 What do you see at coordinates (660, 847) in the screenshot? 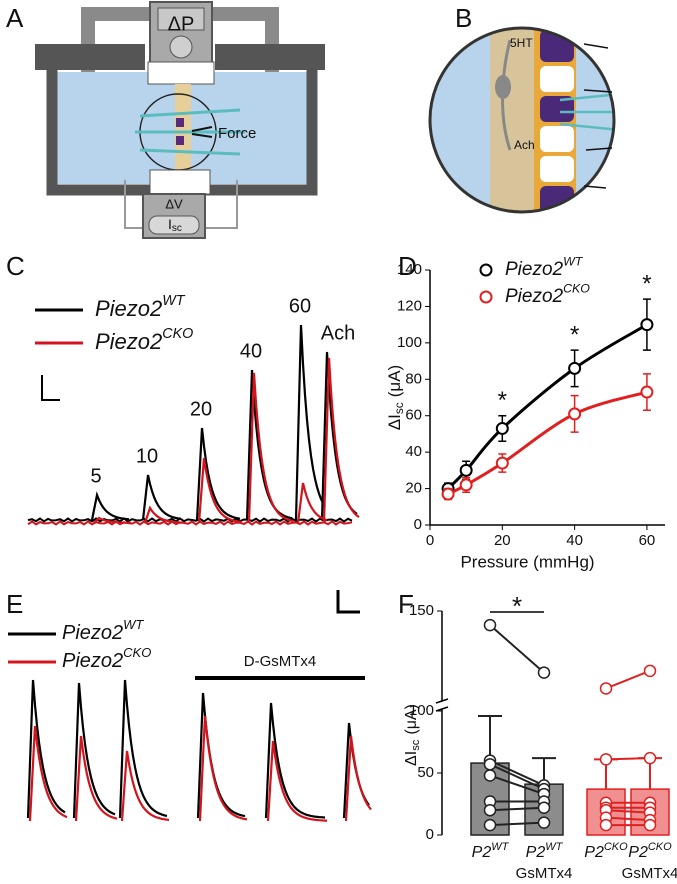
I see `category-sup: CKO` at bounding box center [660, 847].